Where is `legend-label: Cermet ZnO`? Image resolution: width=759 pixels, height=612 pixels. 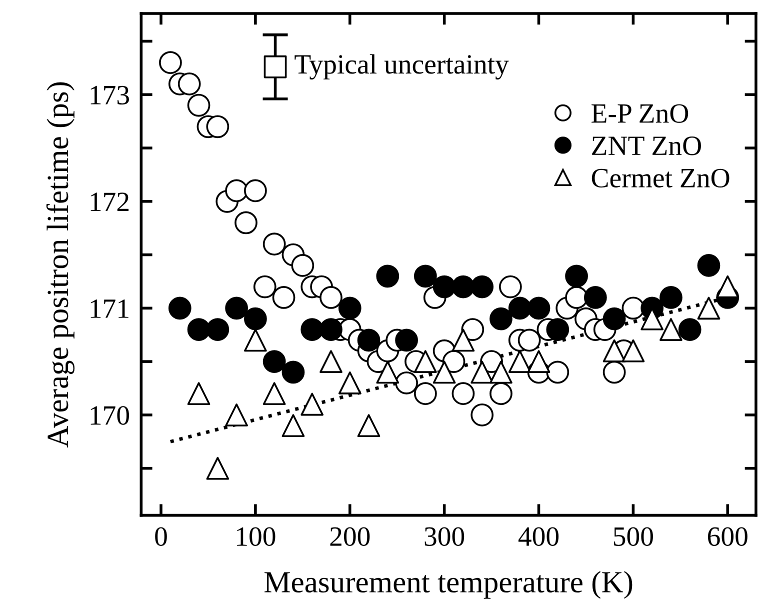
legend-label: Cermet ZnO is located at coordinates (661, 178).